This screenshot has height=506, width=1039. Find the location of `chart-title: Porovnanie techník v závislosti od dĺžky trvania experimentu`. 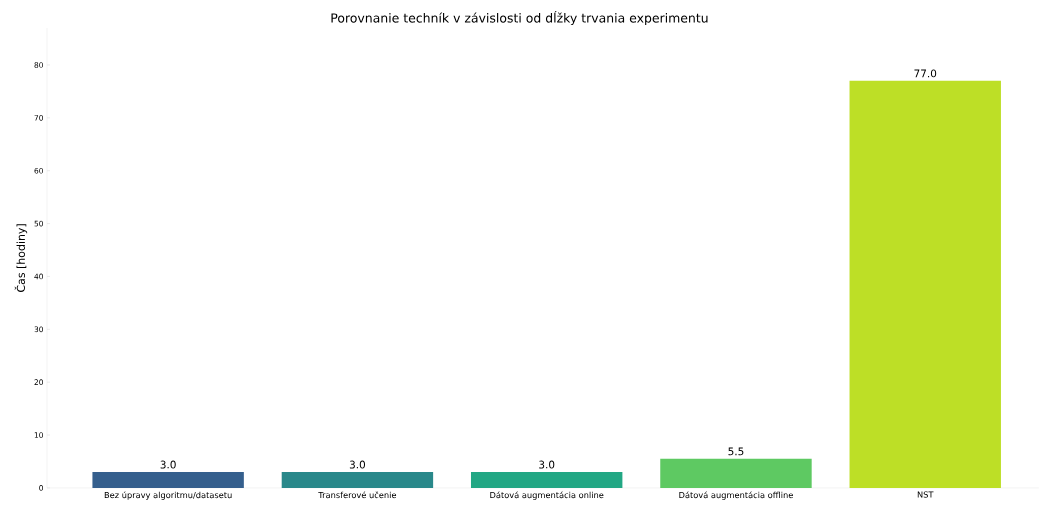

chart-title: Porovnanie techník v závislosti od dĺžky trvania experimentu is located at coordinates (519, 18).